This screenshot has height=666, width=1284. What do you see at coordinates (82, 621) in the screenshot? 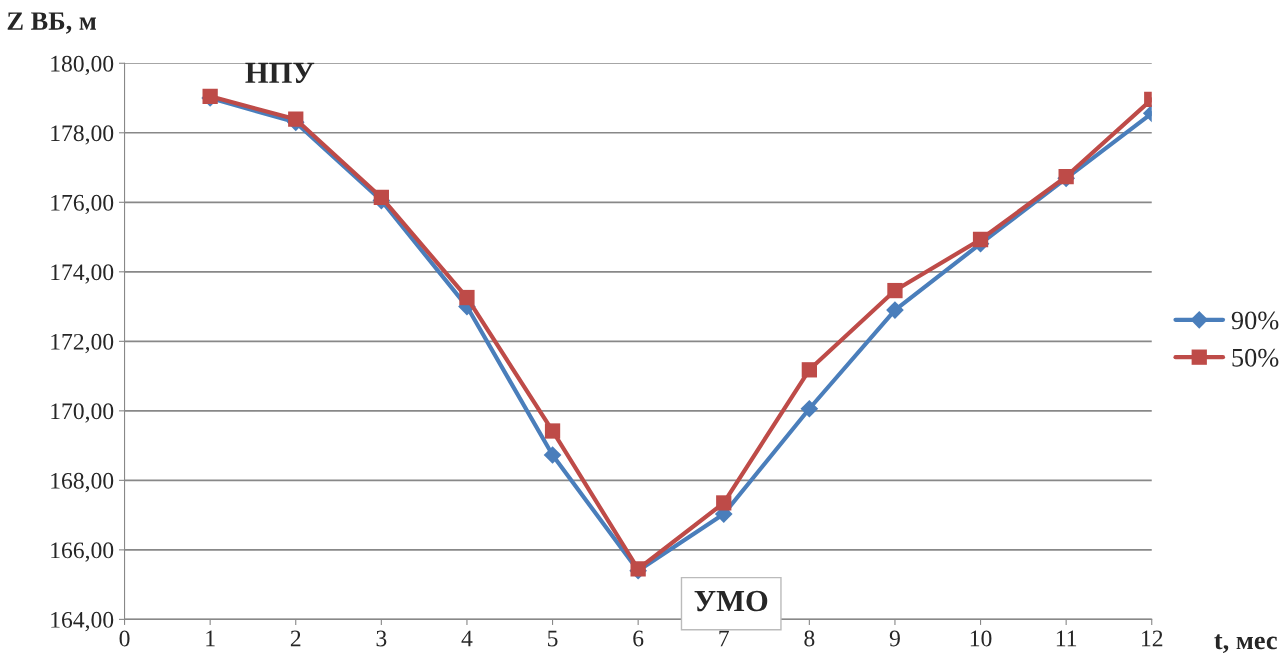
I see `y-tick-label: 164,00` at bounding box center [82, 621].